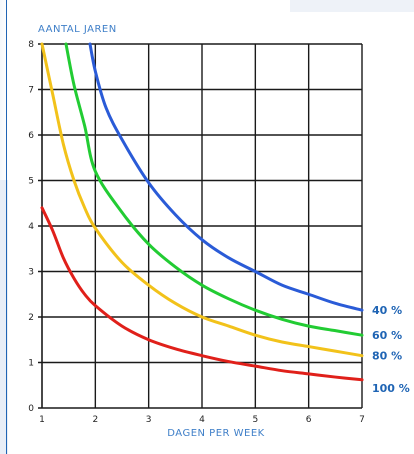 The height and width of the screenshot is (454, 414). I want to click on y-axis-title: AANTAL JAREN, so click(77, 29).